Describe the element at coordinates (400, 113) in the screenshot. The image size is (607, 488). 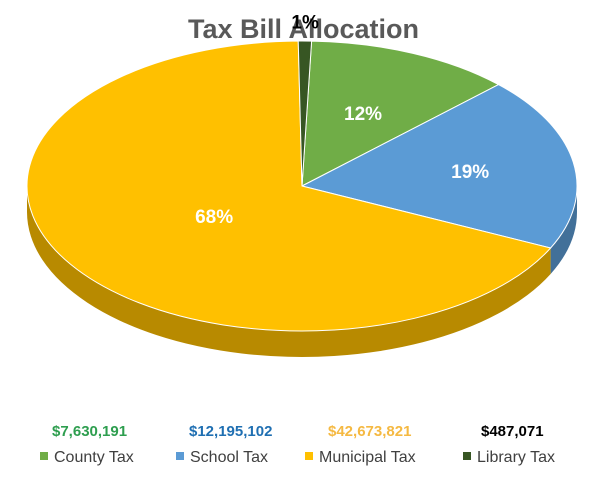
I see `pie-slice-county` at that location.